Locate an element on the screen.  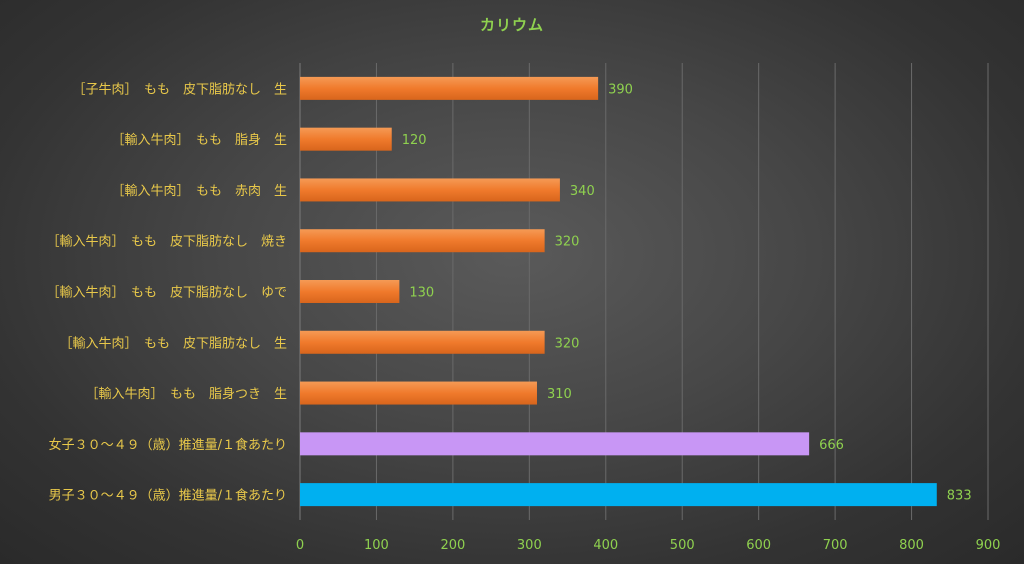
x-tick-label: 700 is located at coordinates (835, 545).